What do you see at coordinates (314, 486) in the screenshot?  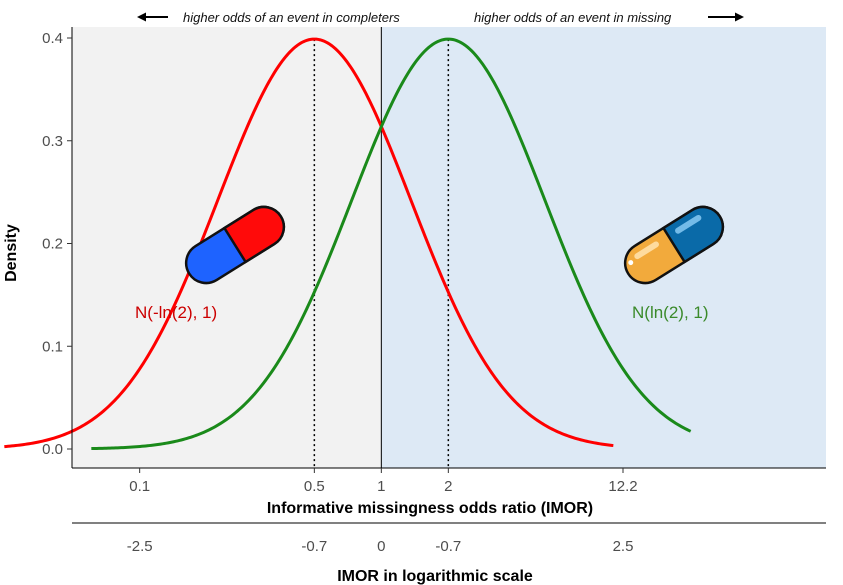 I see `x-tick-label-imor: 0.5` at bounding box center [314, 486].